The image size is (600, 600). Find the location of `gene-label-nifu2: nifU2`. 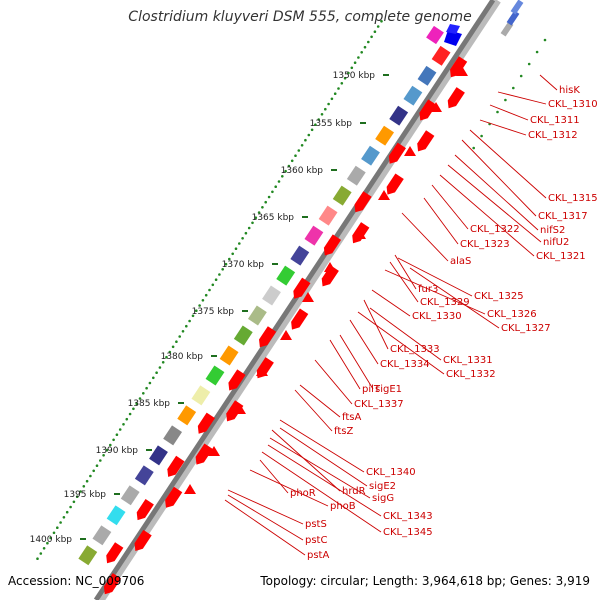

gene-label-nifu2: nifU2 is located at coordinates (508, 206).